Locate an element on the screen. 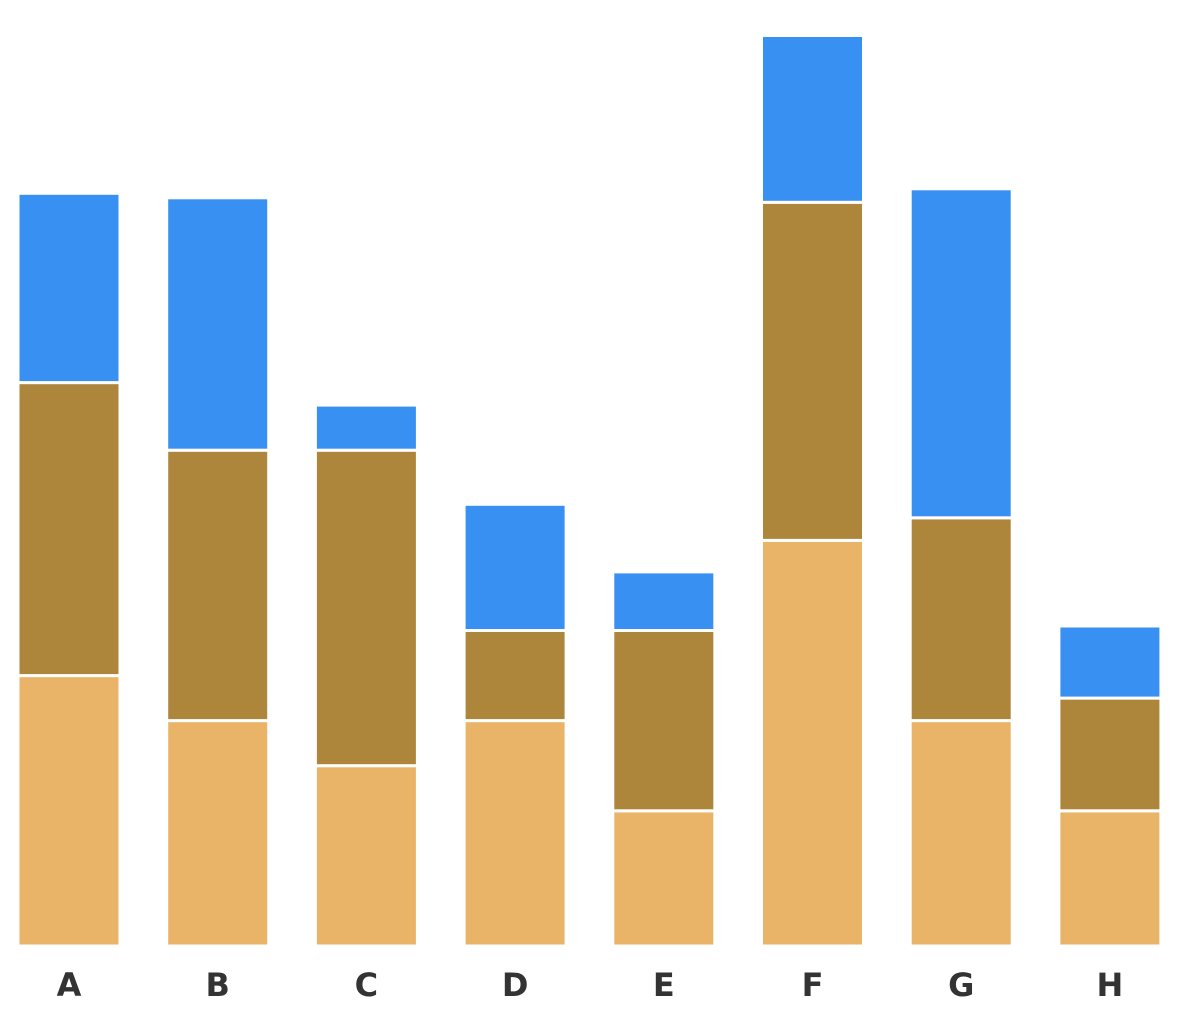 The height and width of the screenshot is (1025, 1180). x-tick-label: D is located at coordinates (515, 985).